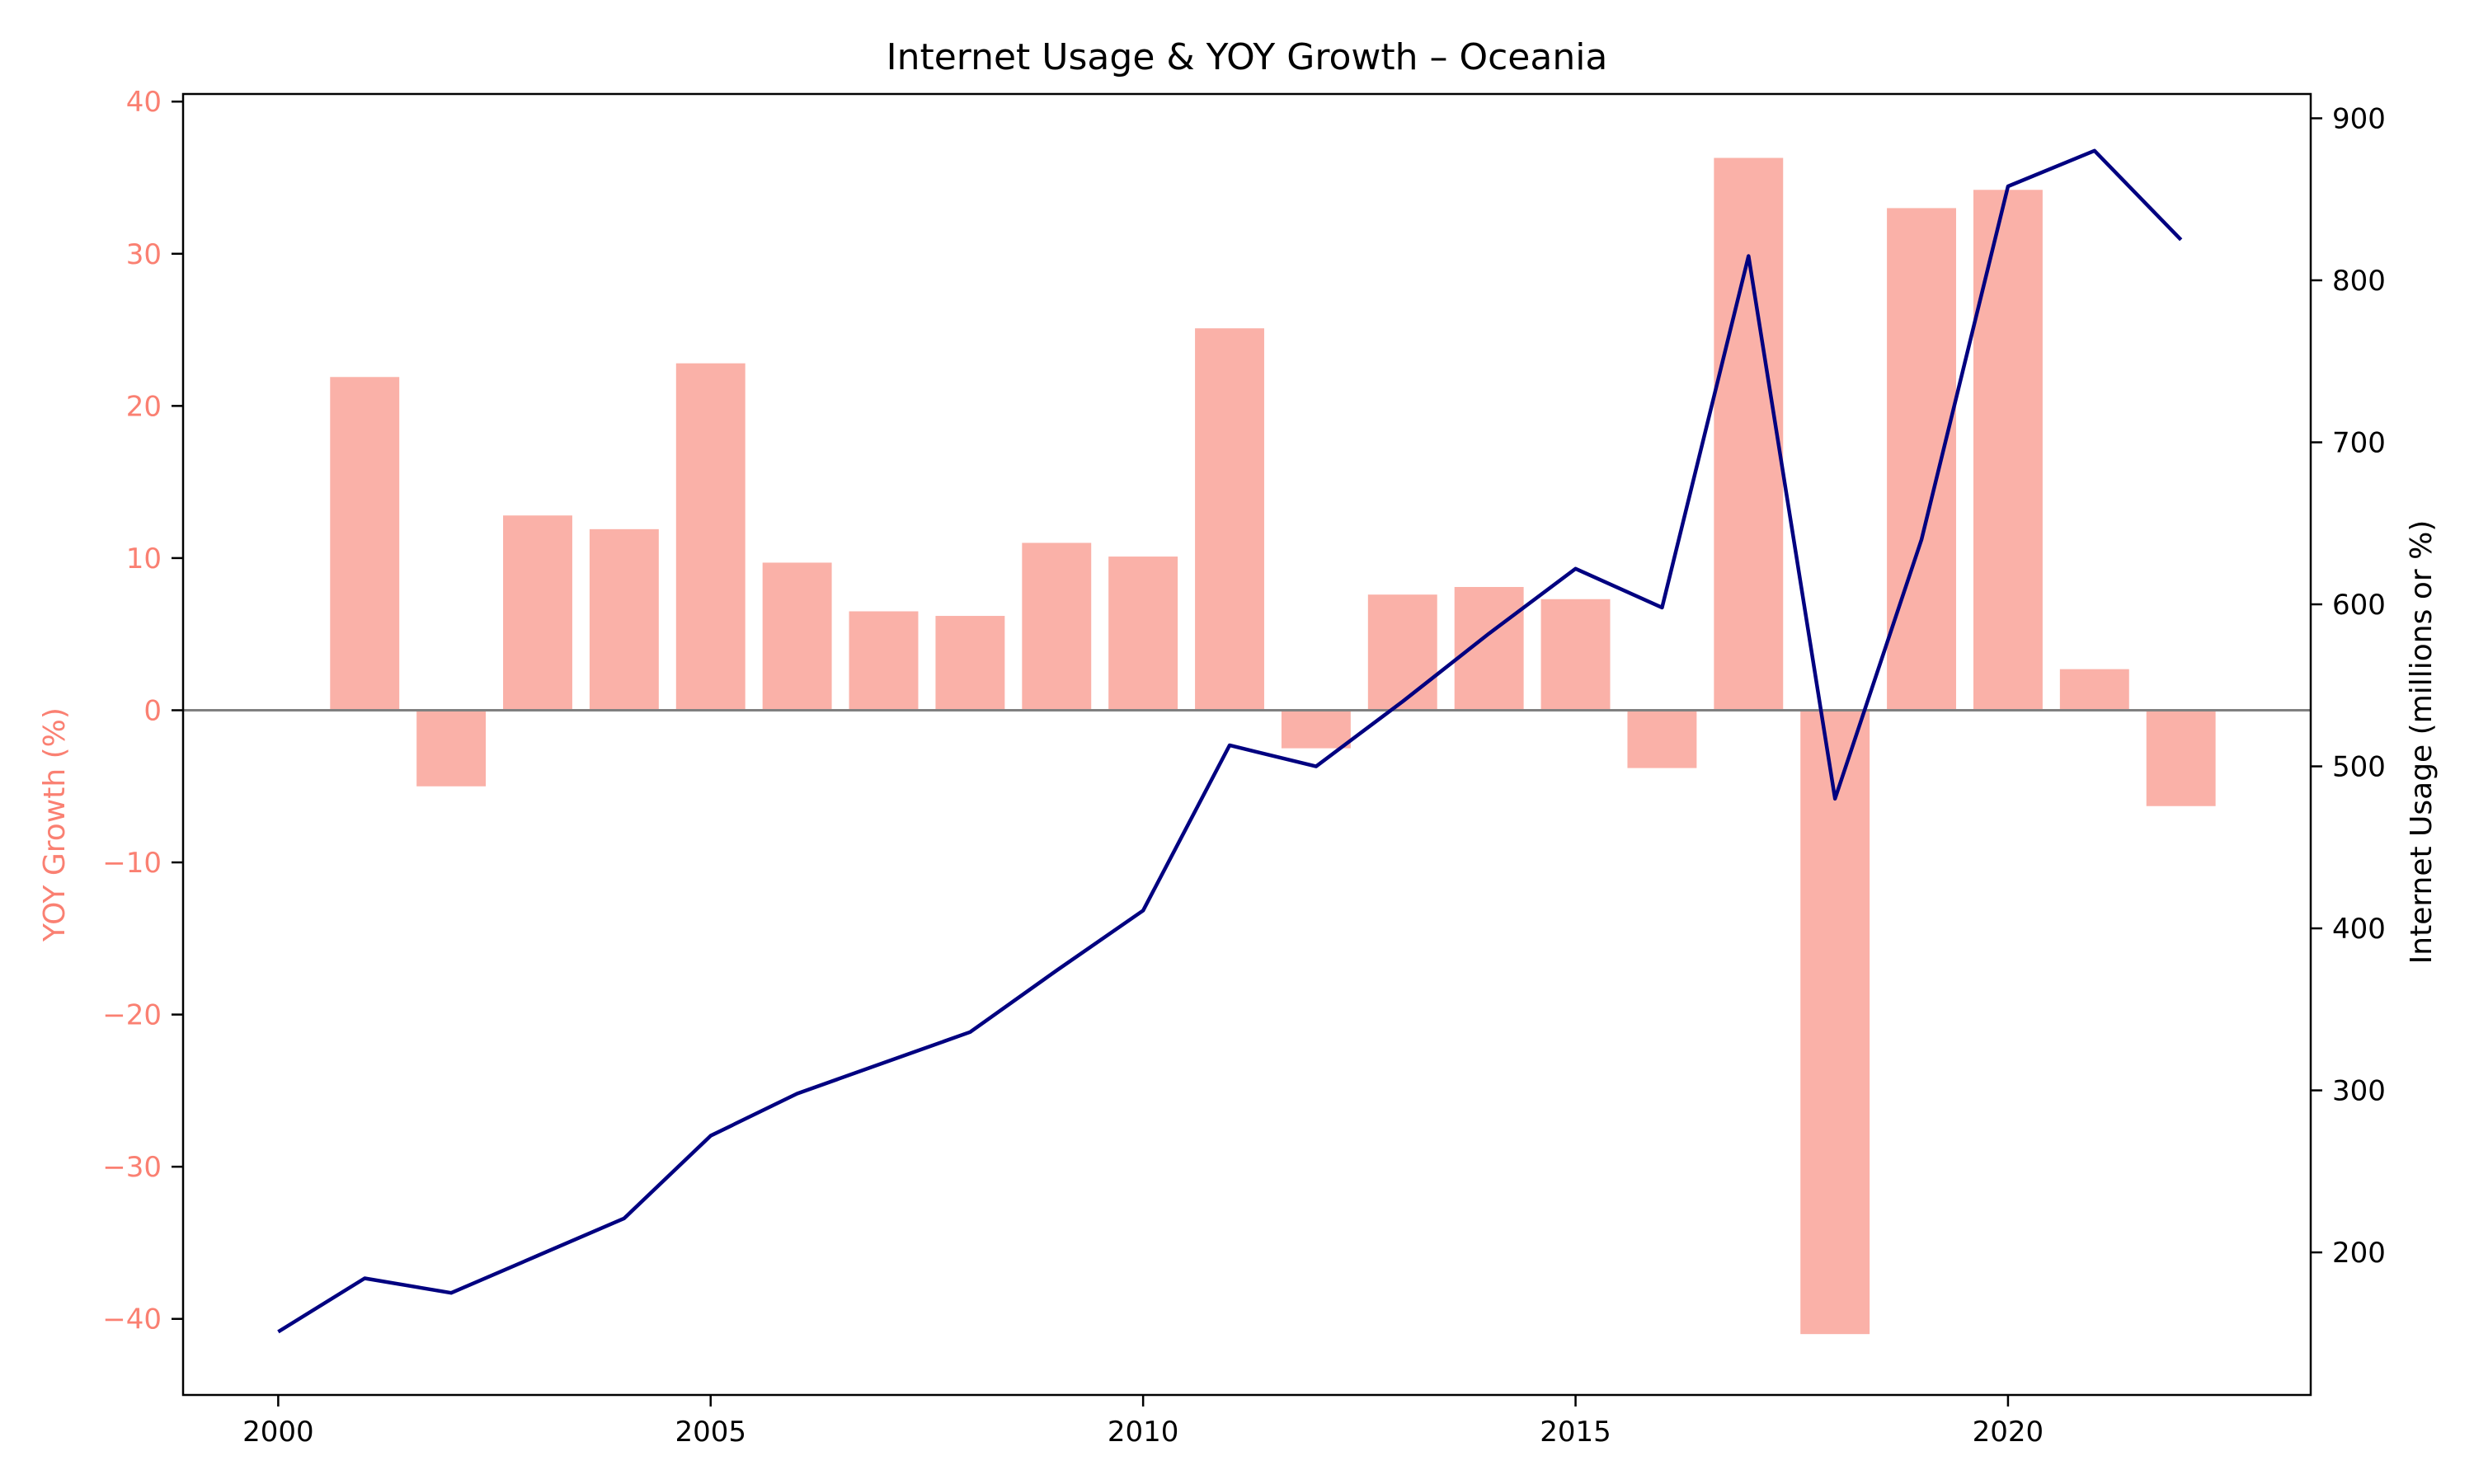 The image size is (2474, 1484). What do you see at coordinates (365, 544) in the screenshot?
I see `bar-2001` at bounding box center [365, 544].